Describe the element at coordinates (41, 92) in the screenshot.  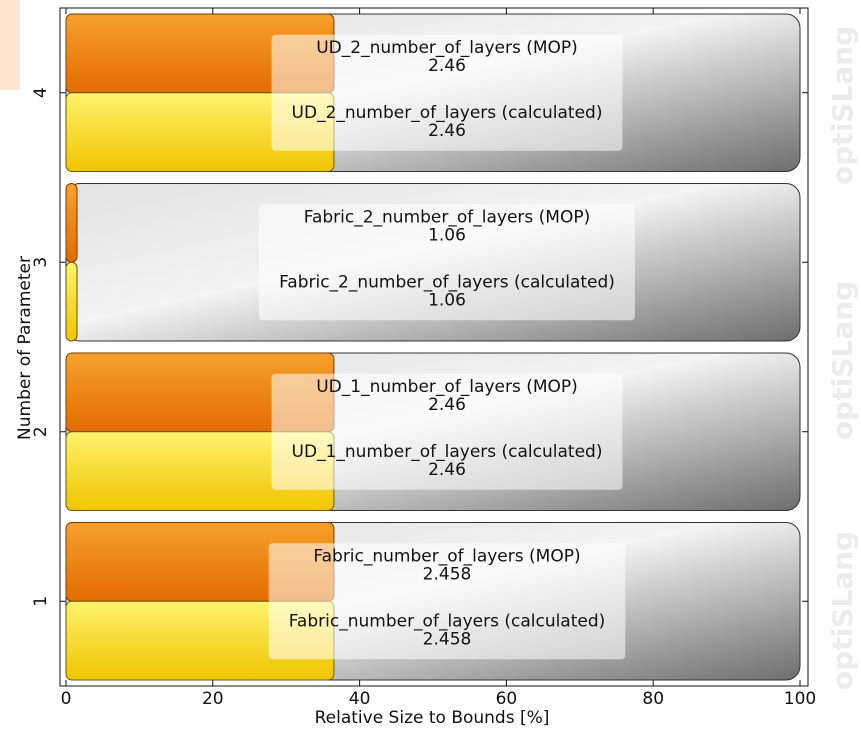
I see `y-tick-label-4: 4` at that location.